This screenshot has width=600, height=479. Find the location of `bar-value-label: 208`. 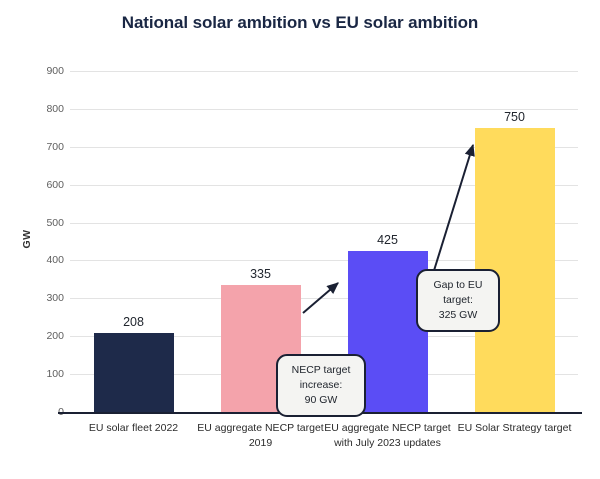

bar-value-label: 208 is located at coordinates (133, 322).